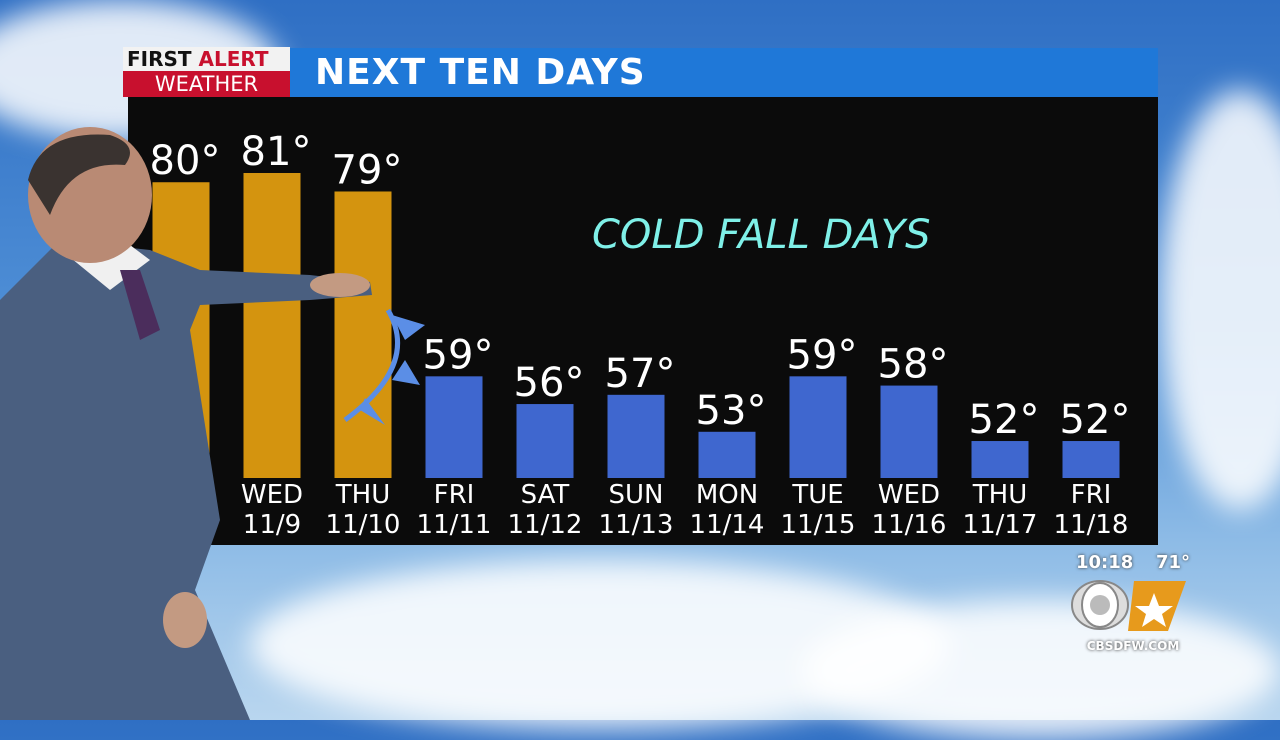  I want to click on logo-text-first: FIRST, so click(159, 59).